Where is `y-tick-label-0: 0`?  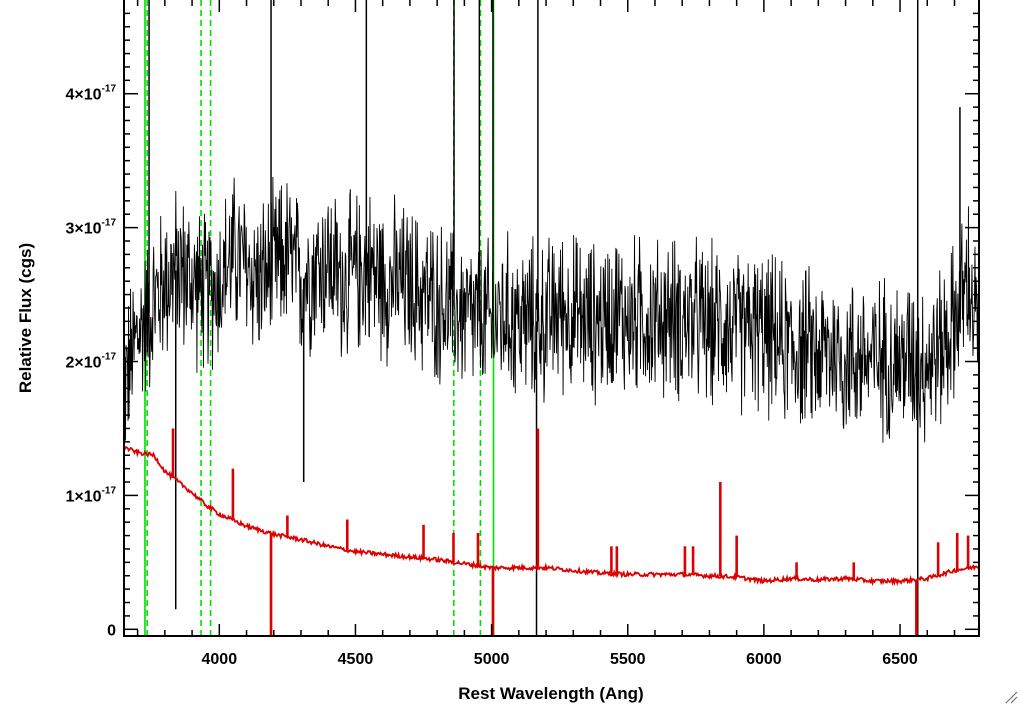
y-tick-label-0: 0 is located at coordinates (111, 630).